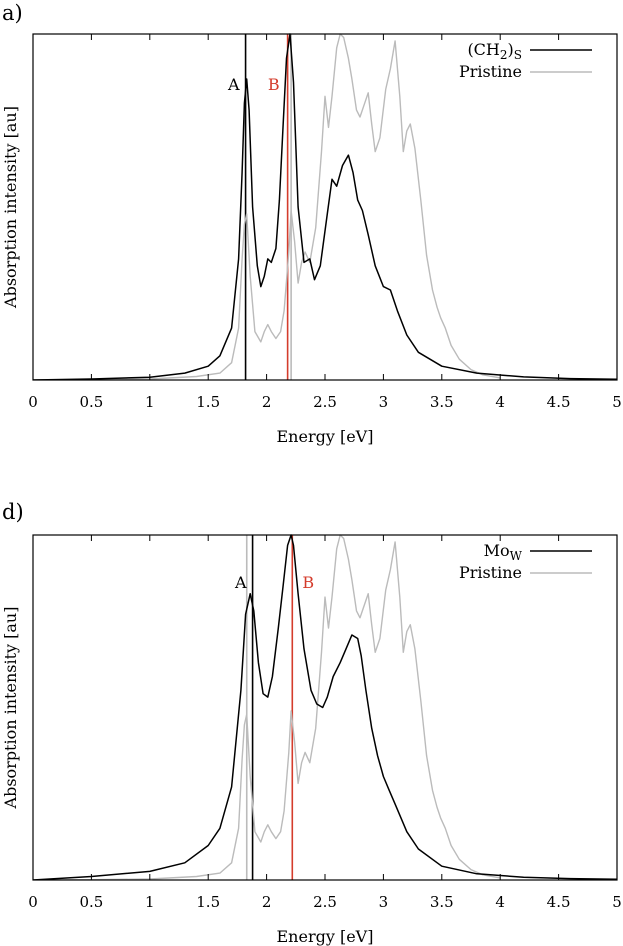 The image size is (623, 946). What do you see at coordinates (504, 55) in the screenshot?
I see `legend-label-sub: 2` at bounding box center [504, 55].